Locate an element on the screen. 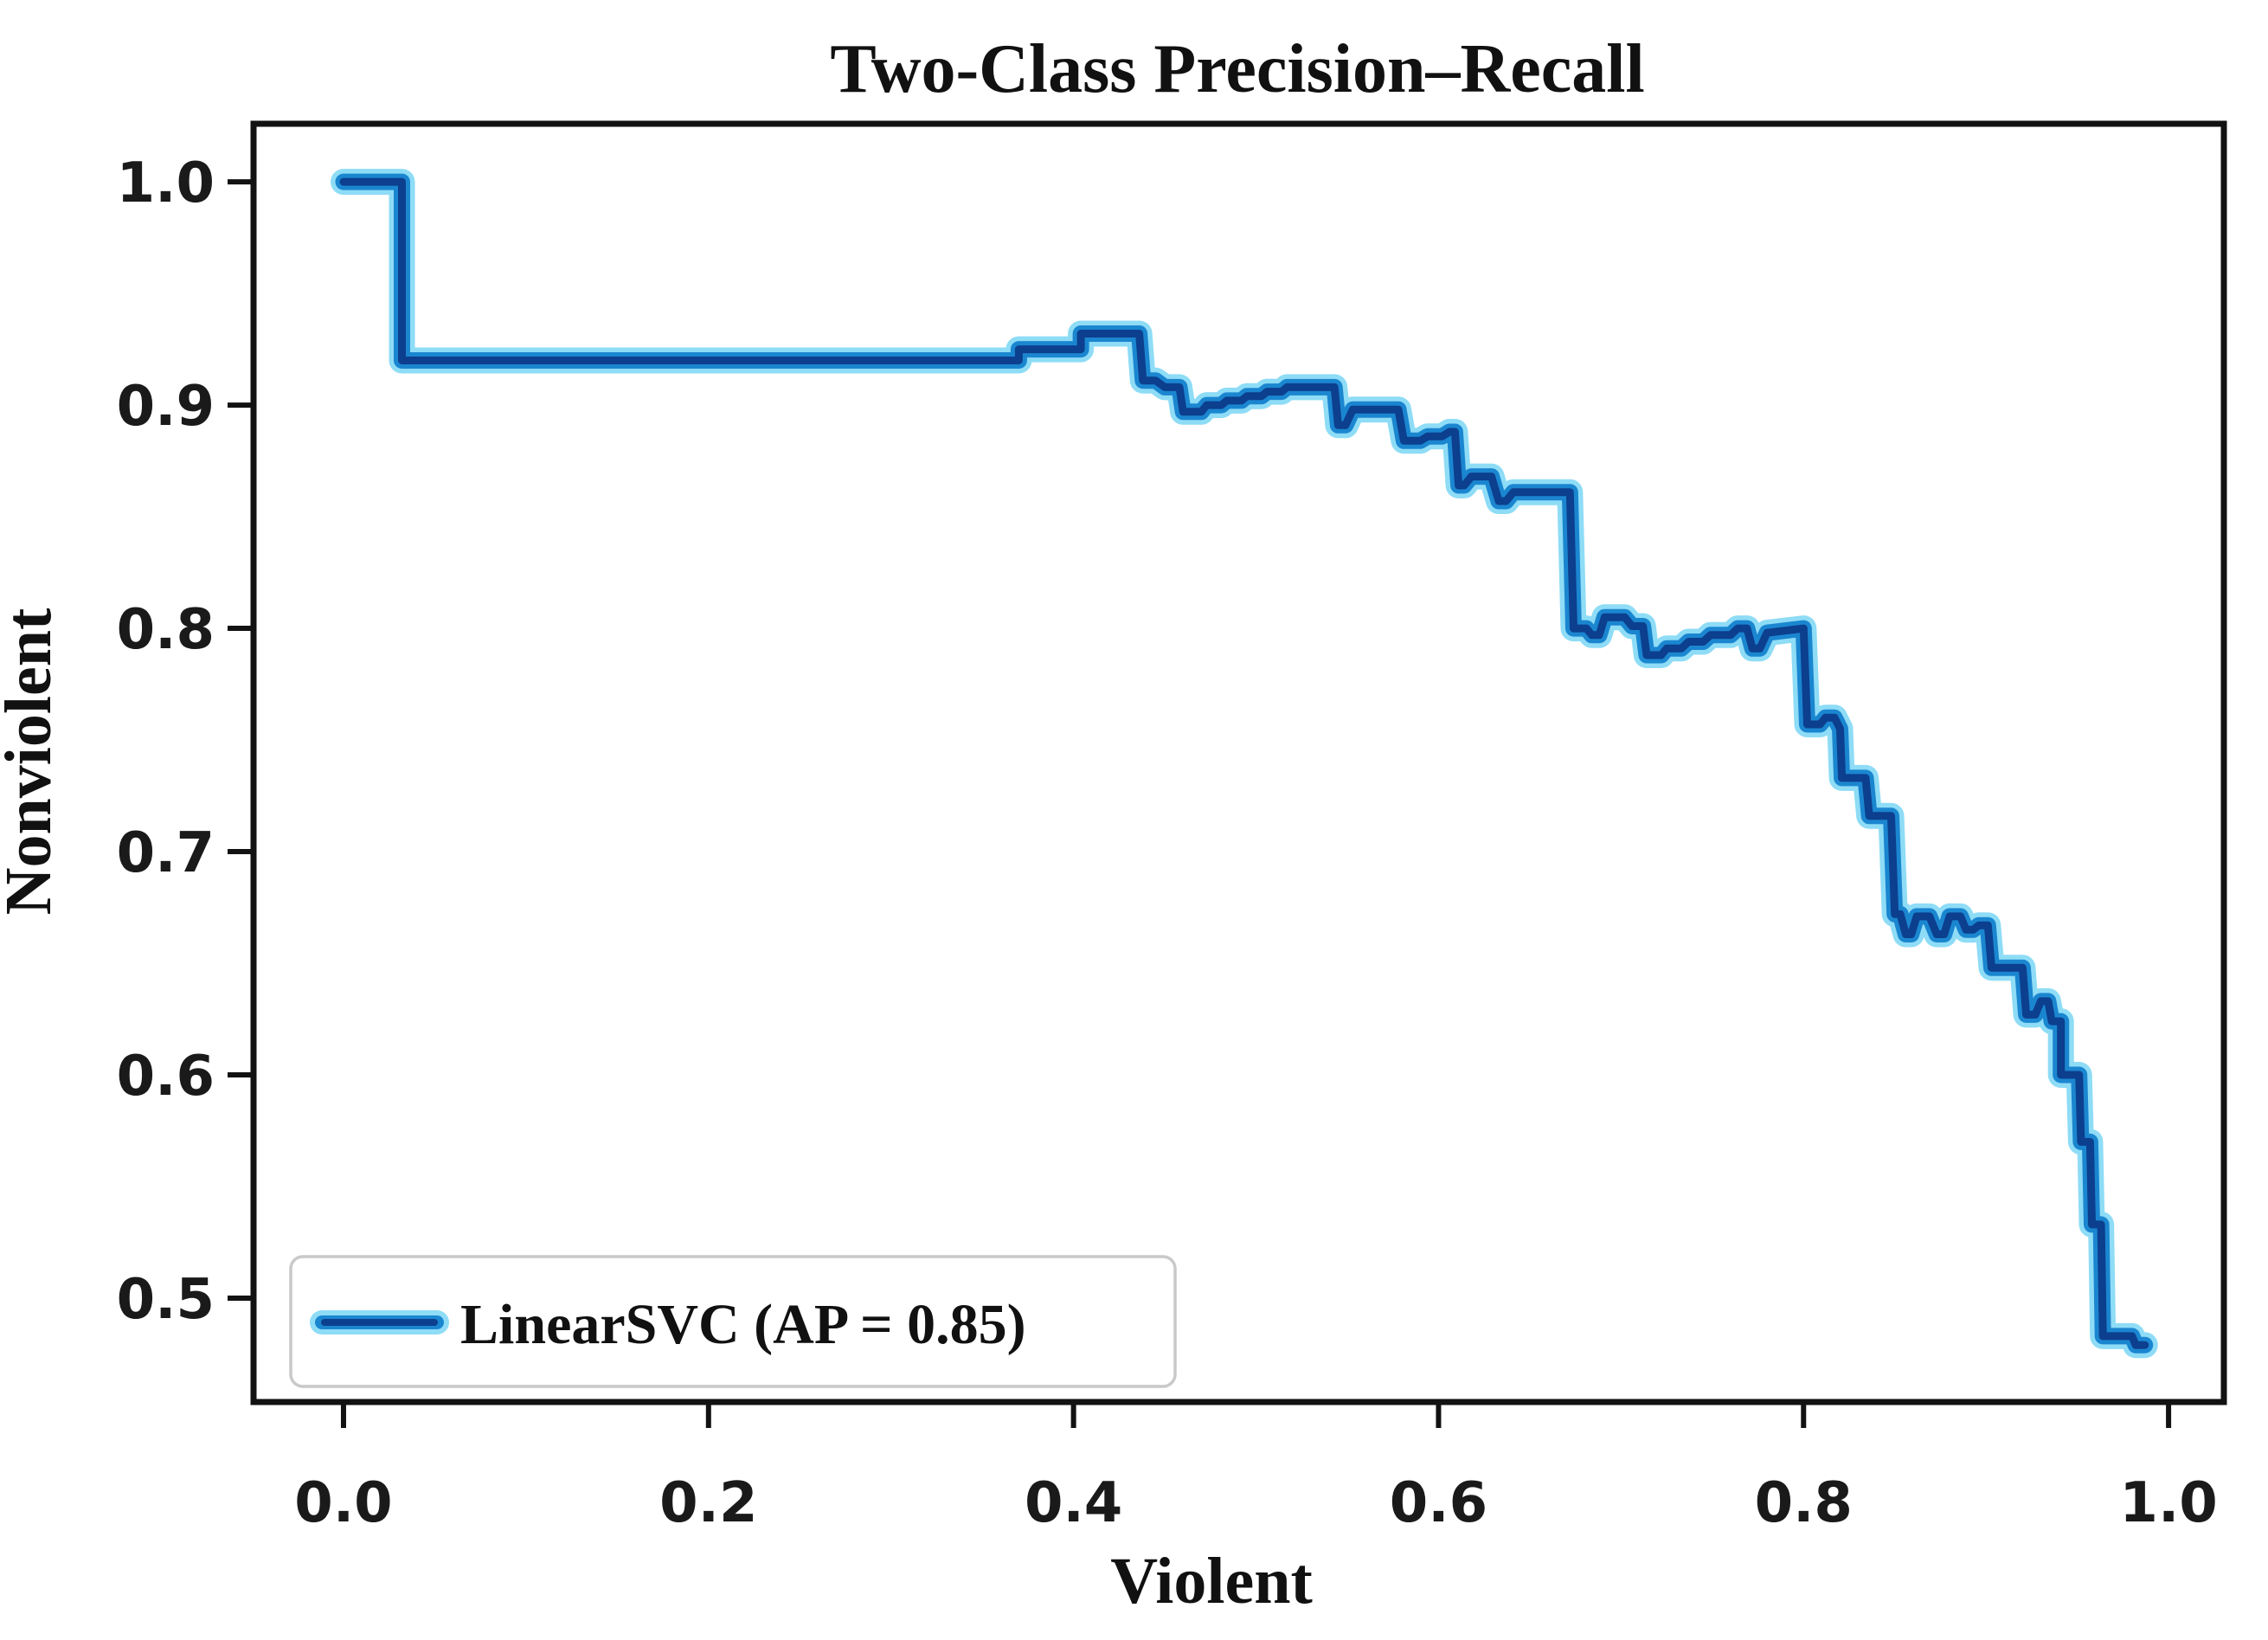 The image size is (2268, 1640). x-tick-label: 0.4 is located at coordinates (1073, 1503).